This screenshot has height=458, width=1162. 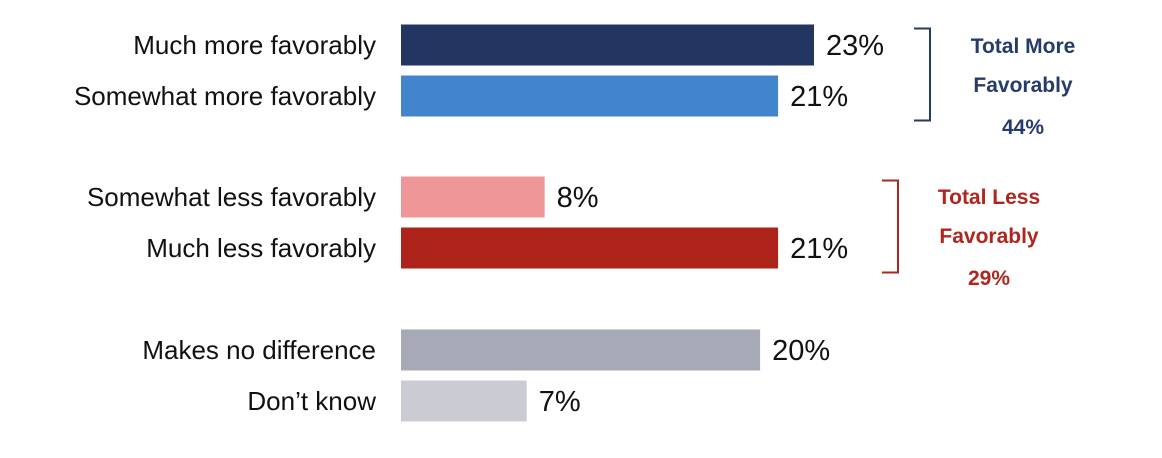 I want to click on total-less-label-line-2: Favorably, so click(x=989, y=236).